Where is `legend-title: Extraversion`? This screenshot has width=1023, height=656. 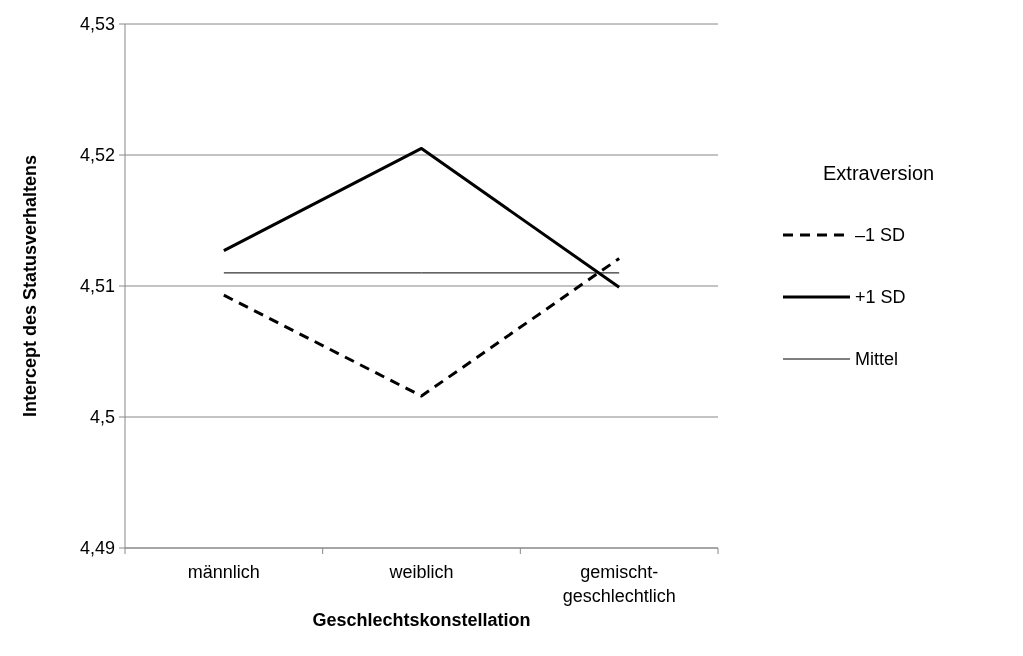
legend-title: Extraversion is located at coordinates (879, 173).